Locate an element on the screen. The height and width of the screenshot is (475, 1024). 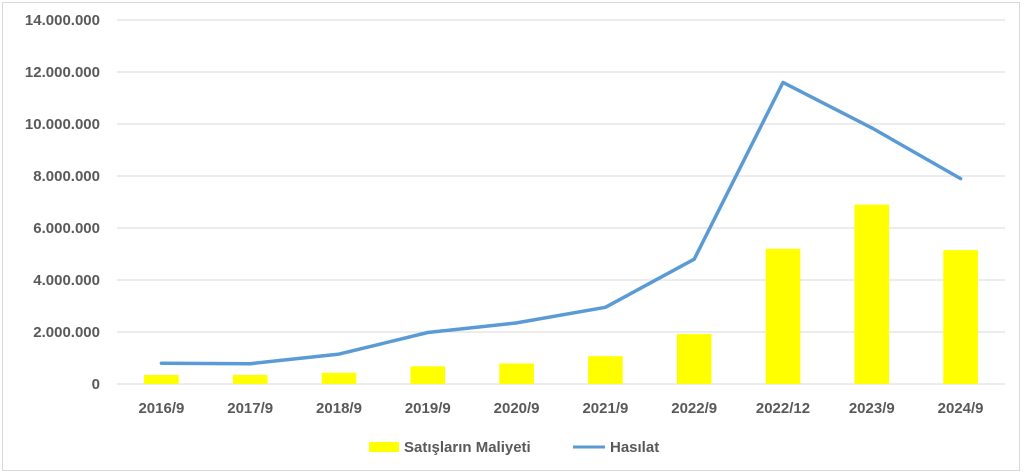
legend: Satışların Maliyeti Hasılat is located at coordinates (514, 447).